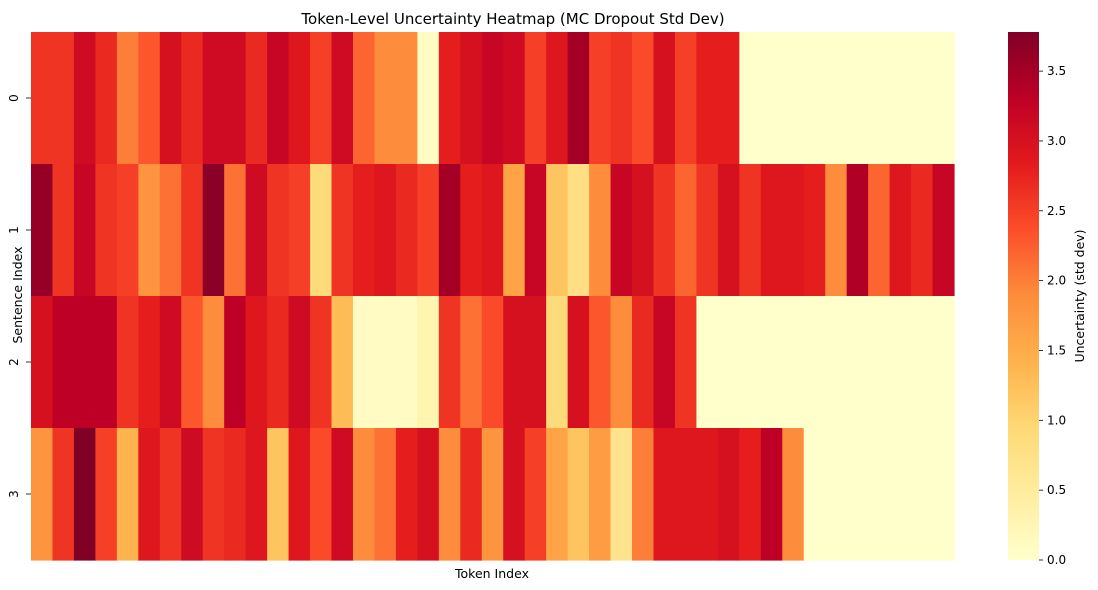  What do you see at coordinates (1056, 420) in the screenshot?
I see `colorbar-tick-label: 1.0` at bounding box center [1056, 420].